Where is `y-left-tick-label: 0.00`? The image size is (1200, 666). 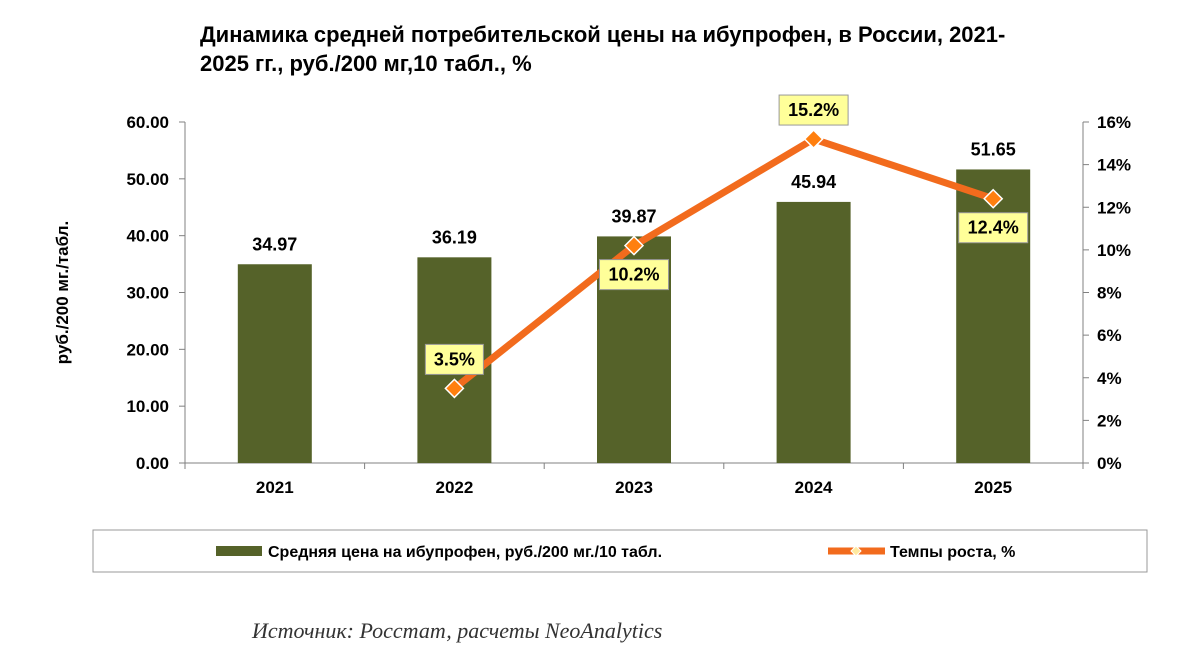 y-left-tick-label: 0.00 is located at coordinates (152, 463).